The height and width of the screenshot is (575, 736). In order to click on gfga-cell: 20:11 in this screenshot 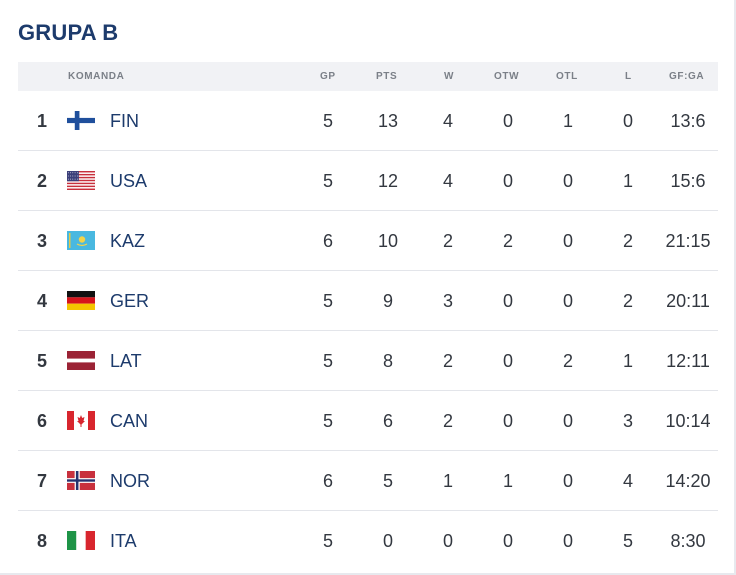, I will do `click(688, 301)`.